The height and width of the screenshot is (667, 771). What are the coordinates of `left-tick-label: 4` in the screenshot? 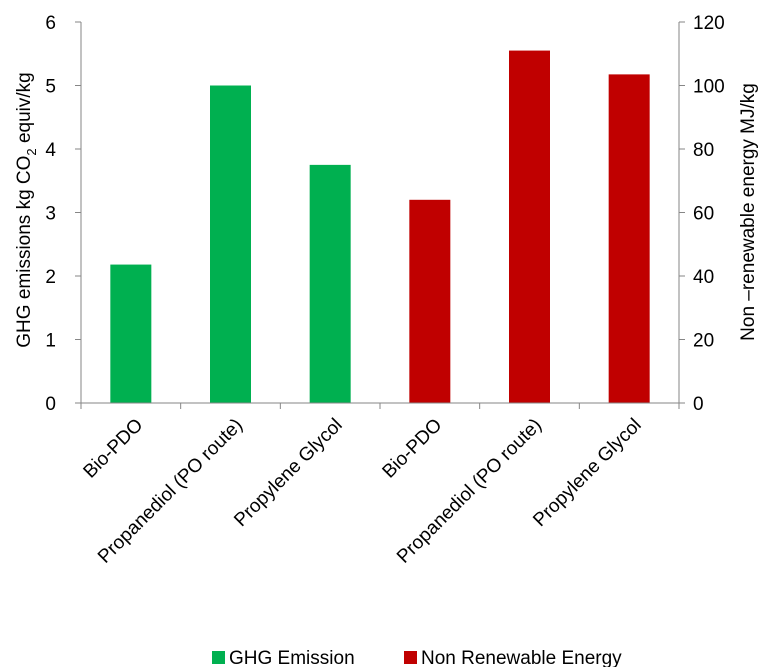 It's located at (50, 150).